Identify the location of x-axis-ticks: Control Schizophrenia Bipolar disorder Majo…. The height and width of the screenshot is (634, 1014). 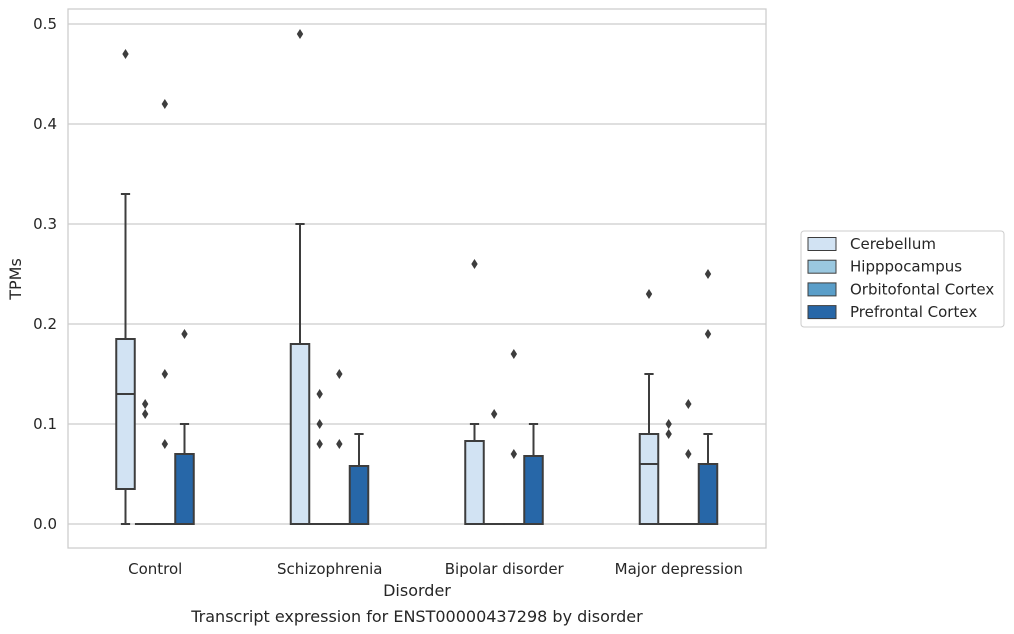
(435, 569).